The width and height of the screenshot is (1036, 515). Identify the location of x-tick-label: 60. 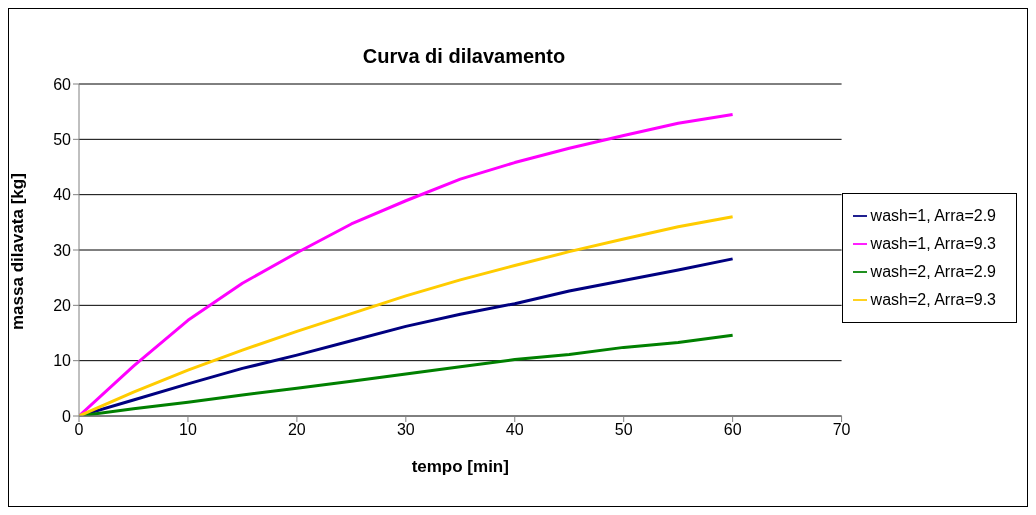
(732, 430).